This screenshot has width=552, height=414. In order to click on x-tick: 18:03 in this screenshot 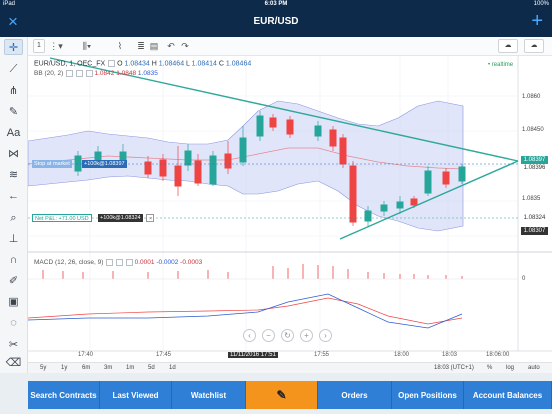, I will do `click(450, 355)`.